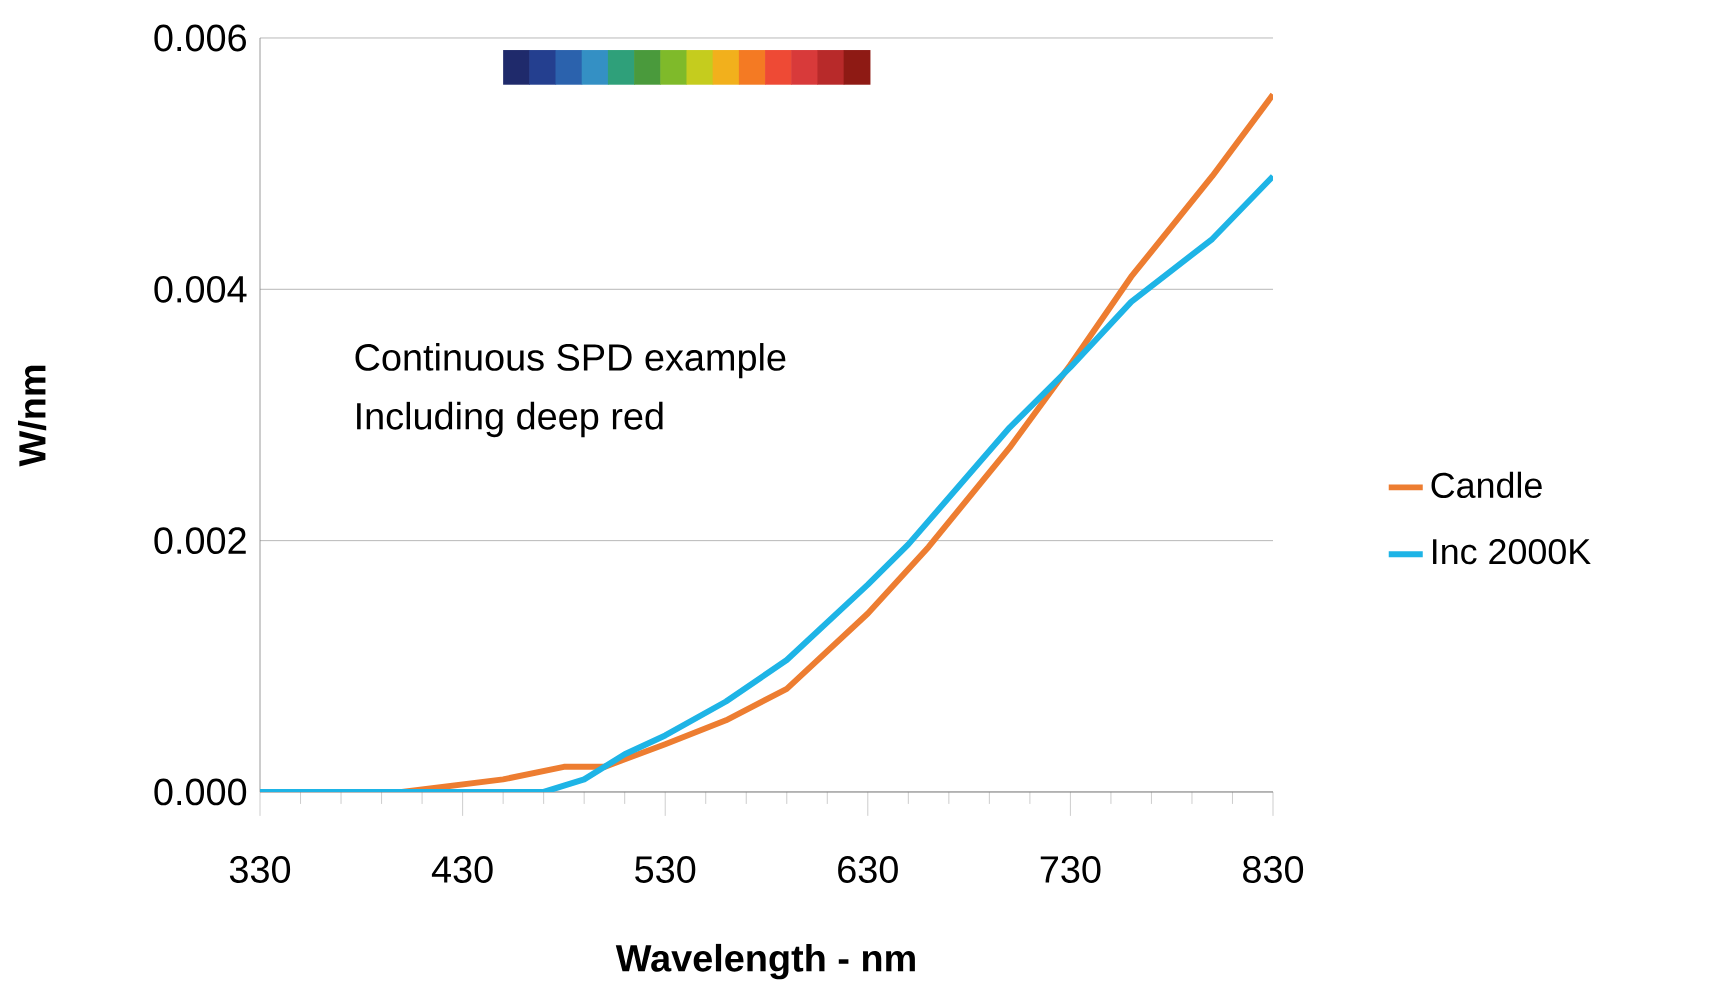 The height and width of the screenshot is (996, 1711). Describe the element at coordinates (200, 38) in the screenshot. I see `y-tick-label: 0.006` at that location.